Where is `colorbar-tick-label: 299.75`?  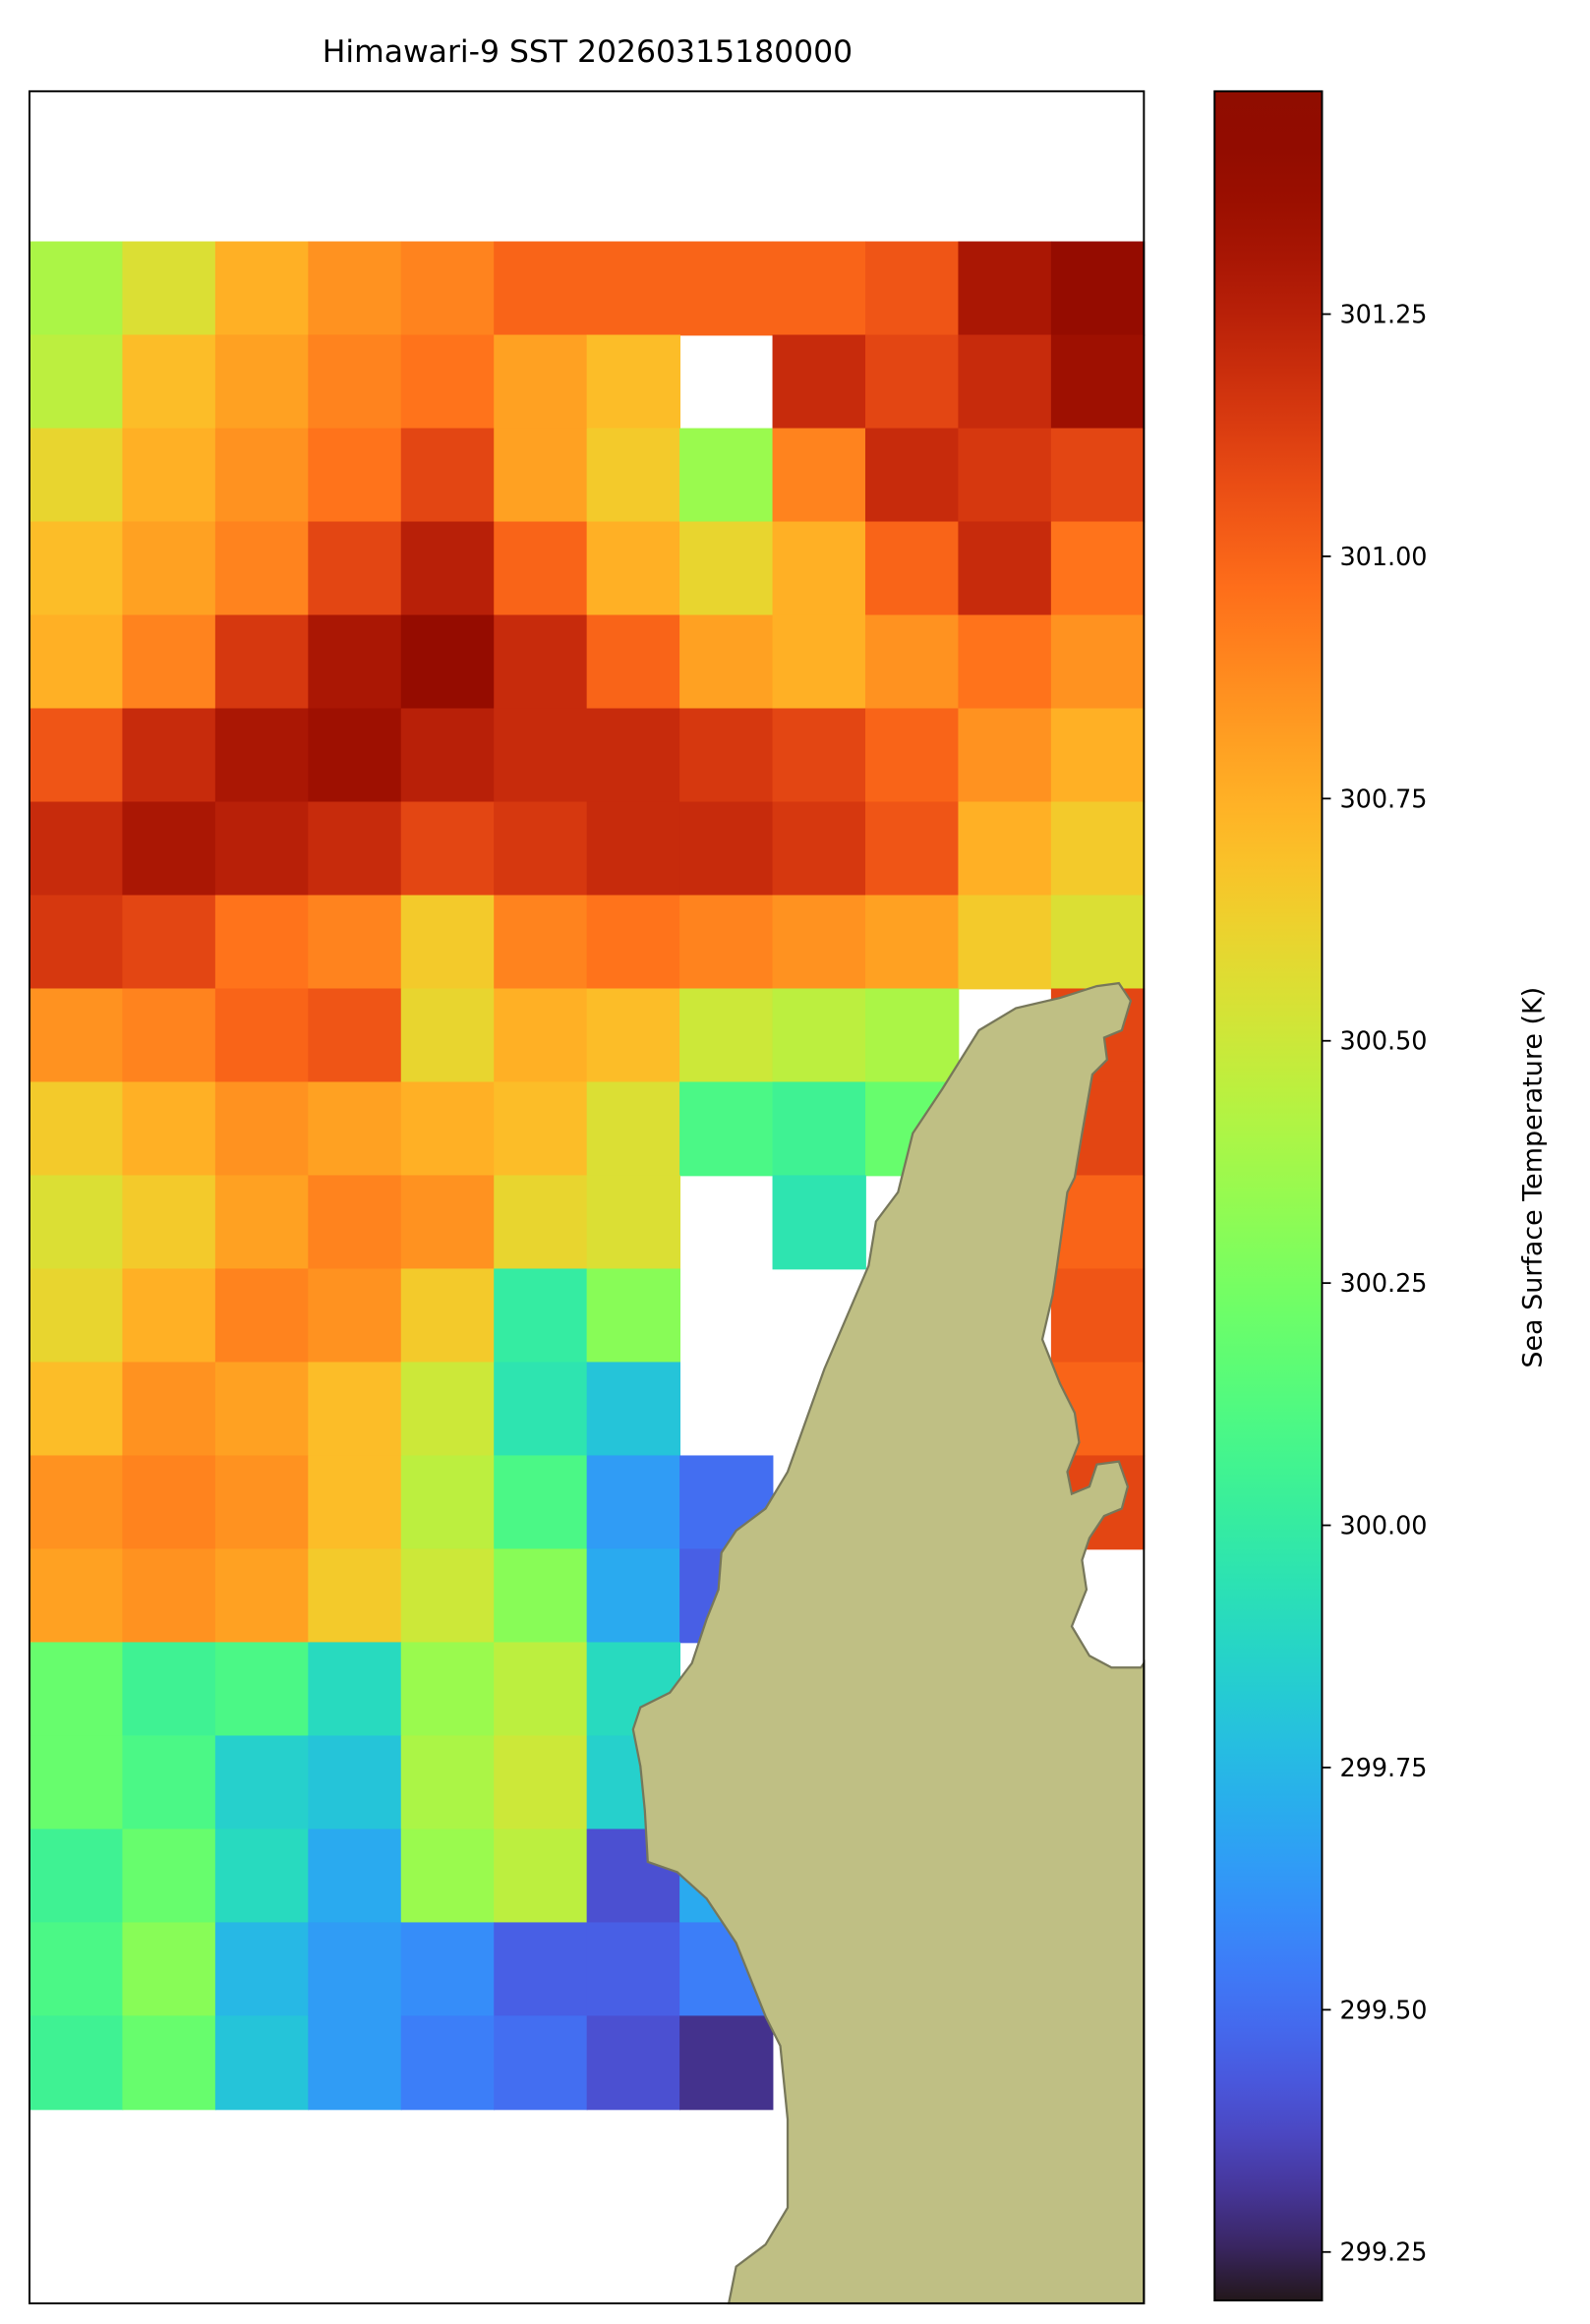
colorbar-tick-label: 299.75 is located at coordinates (1383, 1768).